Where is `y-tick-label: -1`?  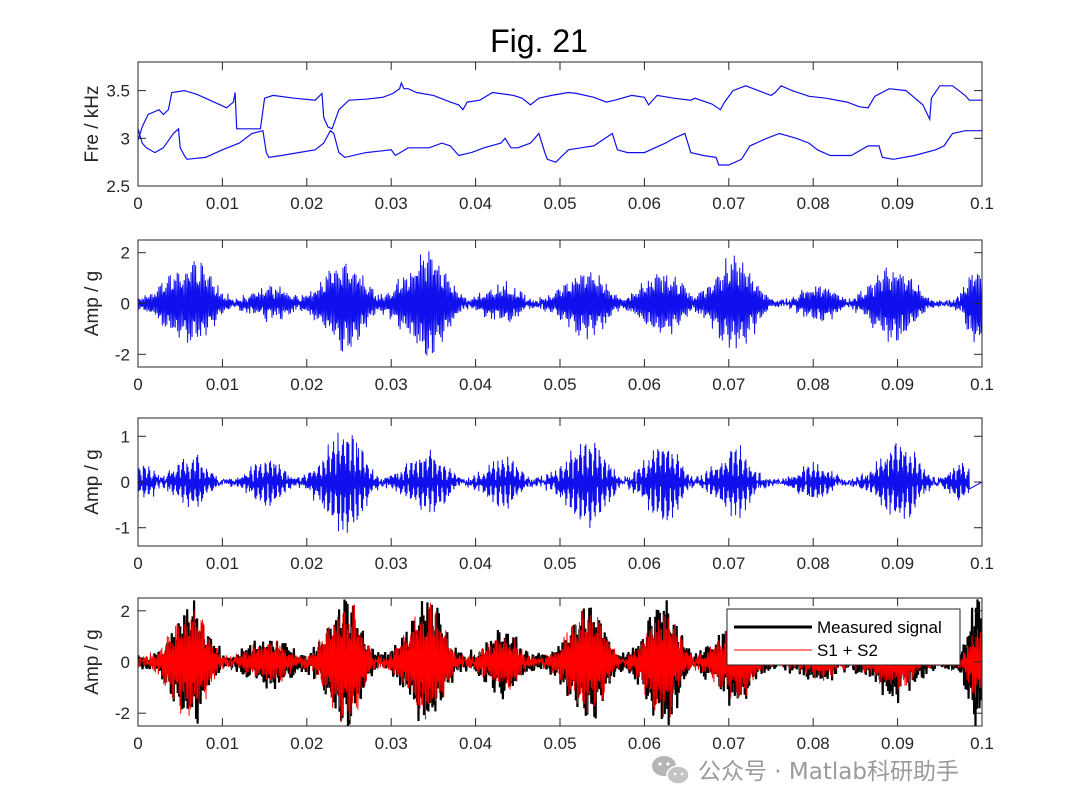 y-tick-label: -1 is located at coordinates (122, 528).